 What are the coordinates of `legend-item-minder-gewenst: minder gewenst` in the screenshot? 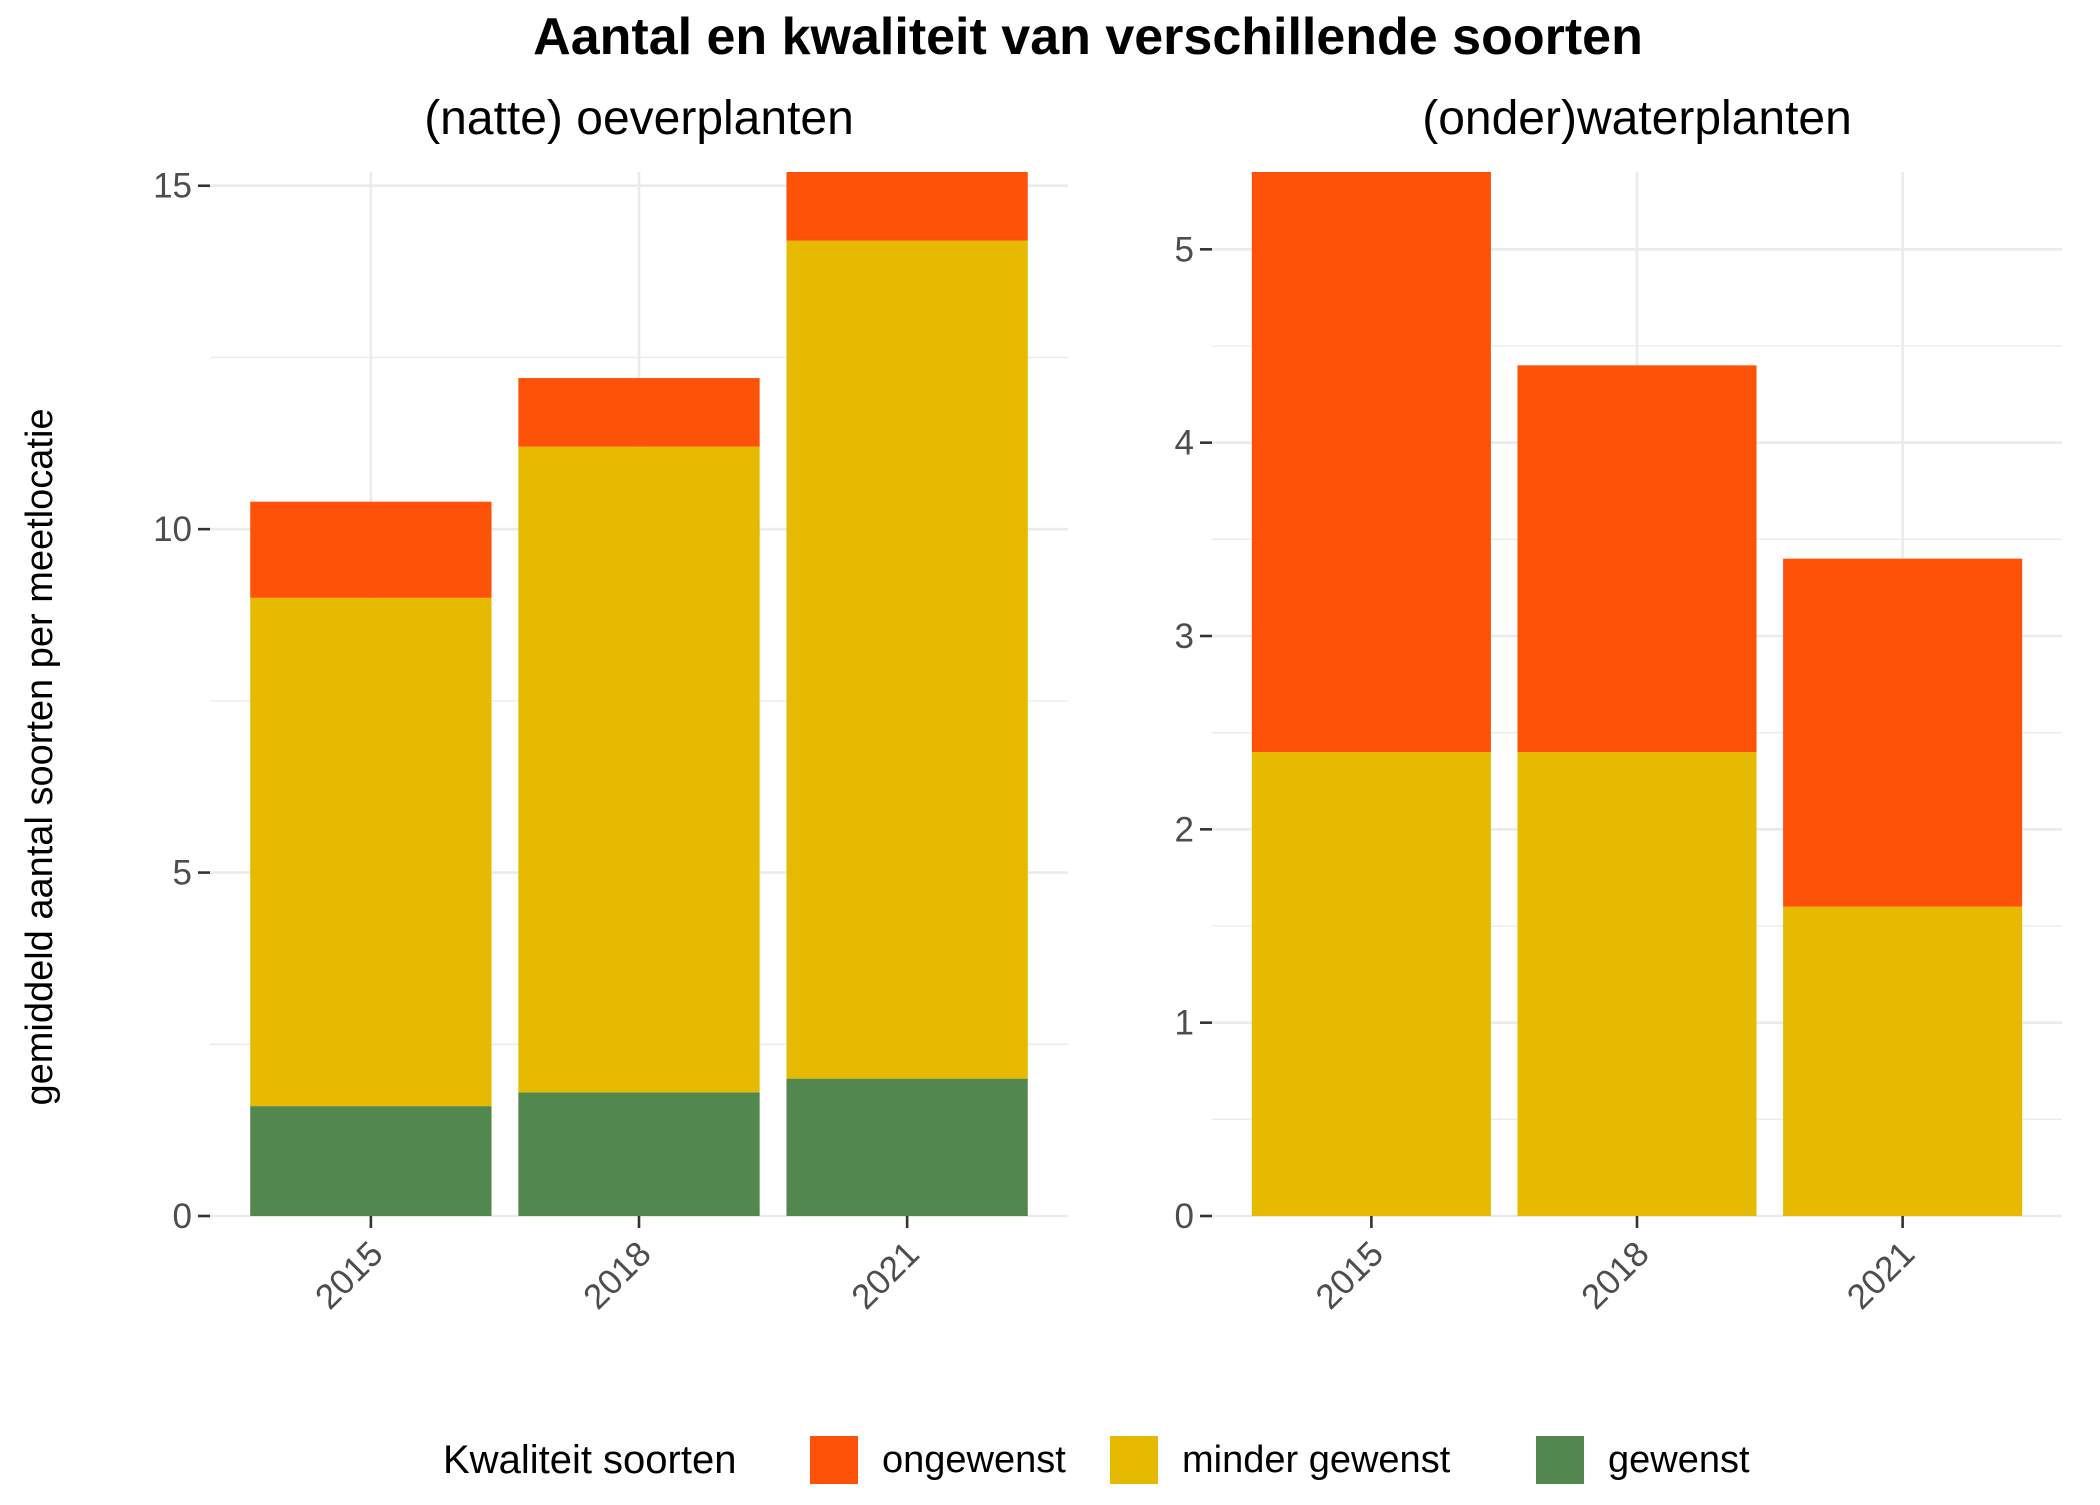 It's located at (1280, 1460).